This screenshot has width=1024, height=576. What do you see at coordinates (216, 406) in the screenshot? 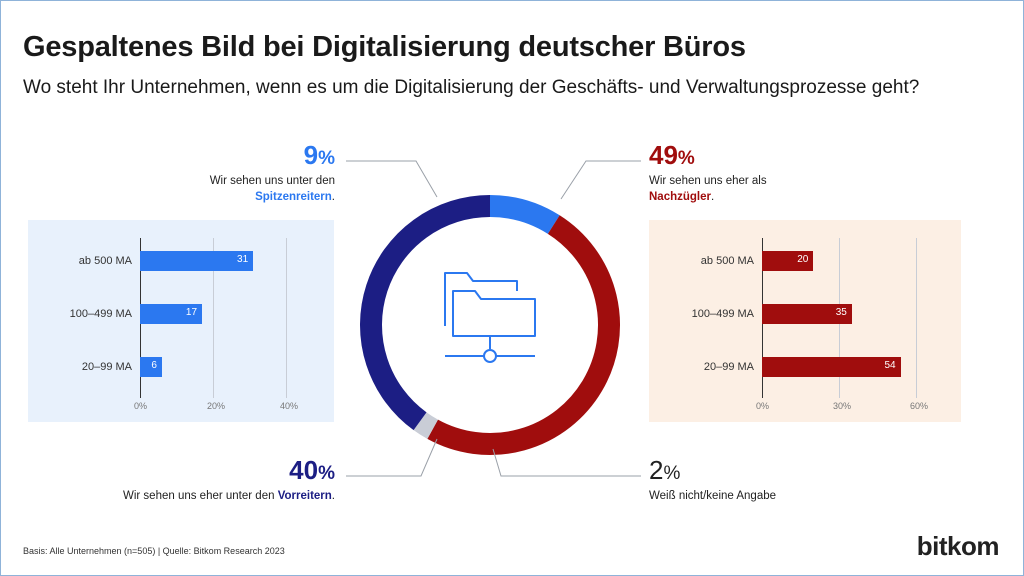
I see `x-tick-label: 20%` at bounding box center [216, 406].